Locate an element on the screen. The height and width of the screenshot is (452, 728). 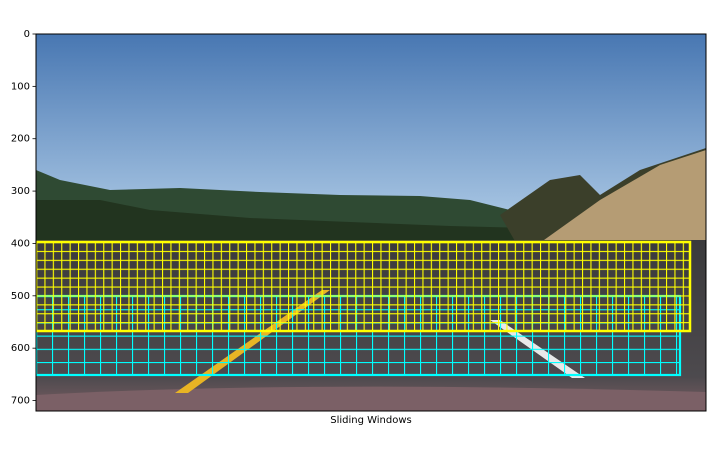
y-tick-label: 300 is located at coordinates (20, 191).